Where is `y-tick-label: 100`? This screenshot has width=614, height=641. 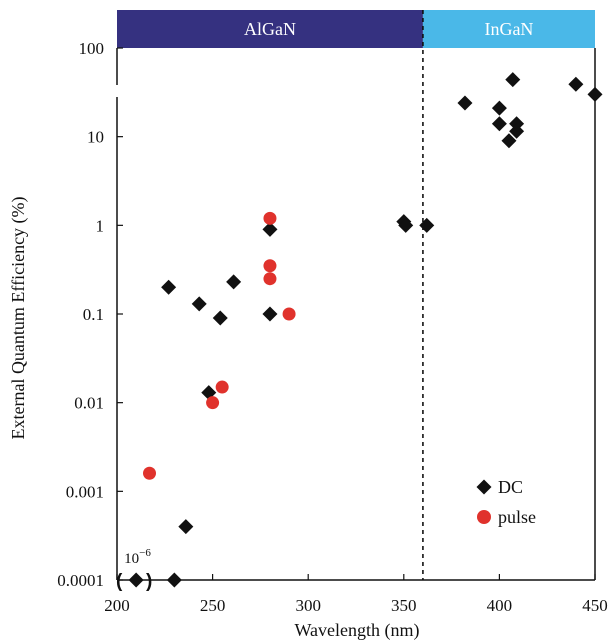 y-tick-label: 100 is located at coordinates (92, 48).